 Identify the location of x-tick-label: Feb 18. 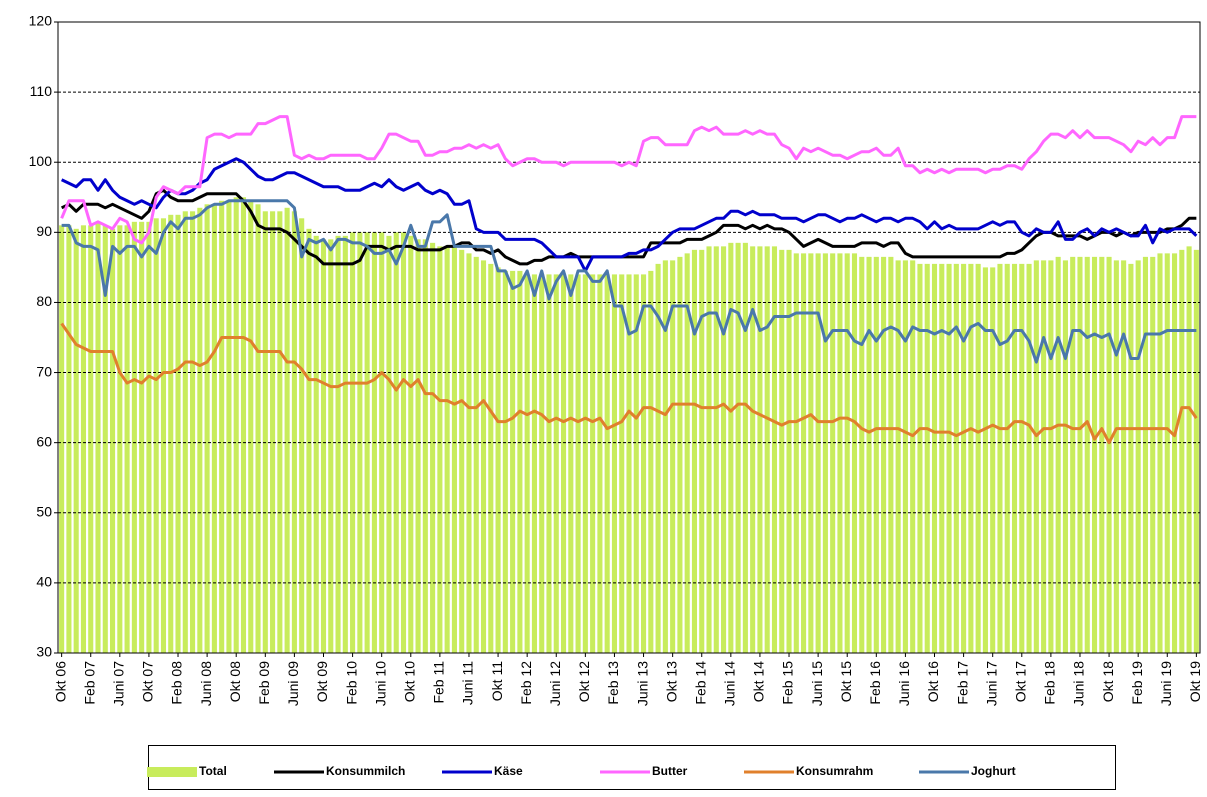
(1050, 683).